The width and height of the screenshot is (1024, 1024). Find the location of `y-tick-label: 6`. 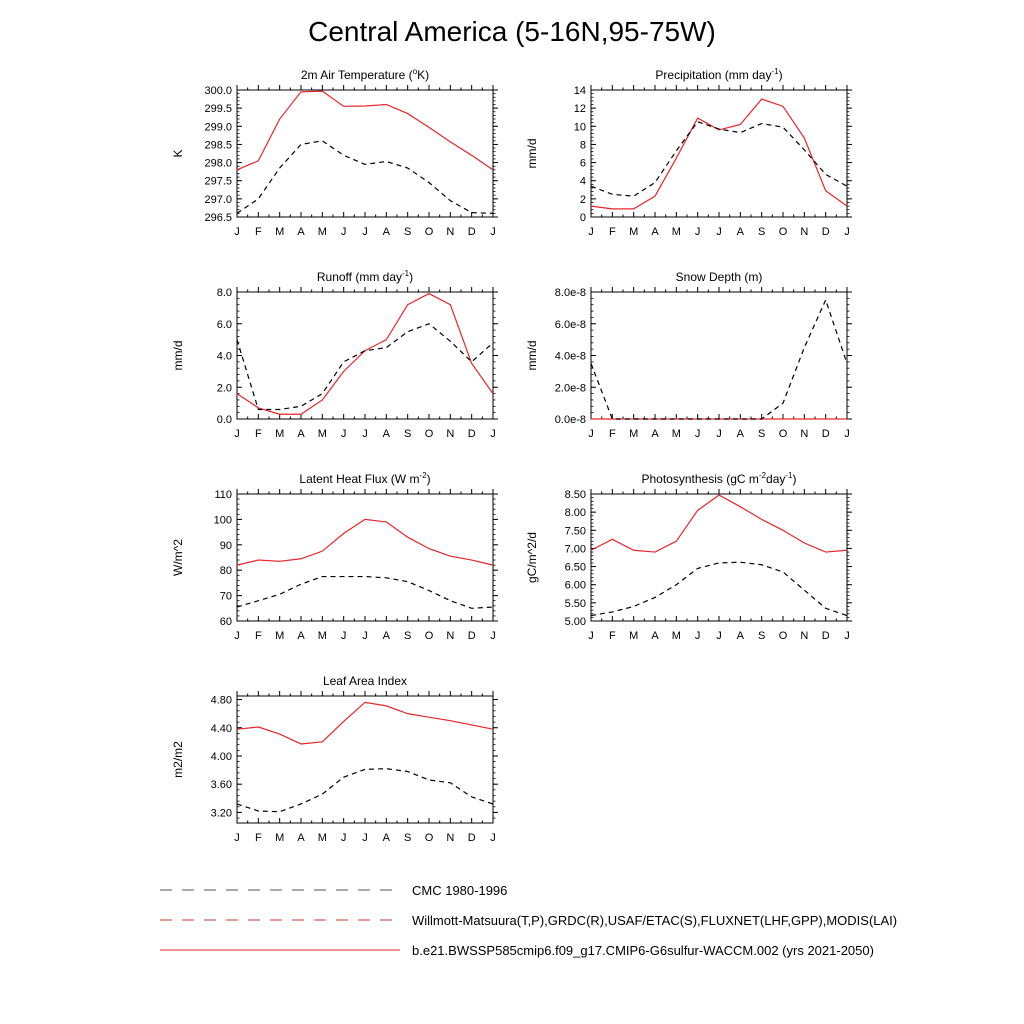

y-tick-label: 6 is located at coordinates (583, 164).